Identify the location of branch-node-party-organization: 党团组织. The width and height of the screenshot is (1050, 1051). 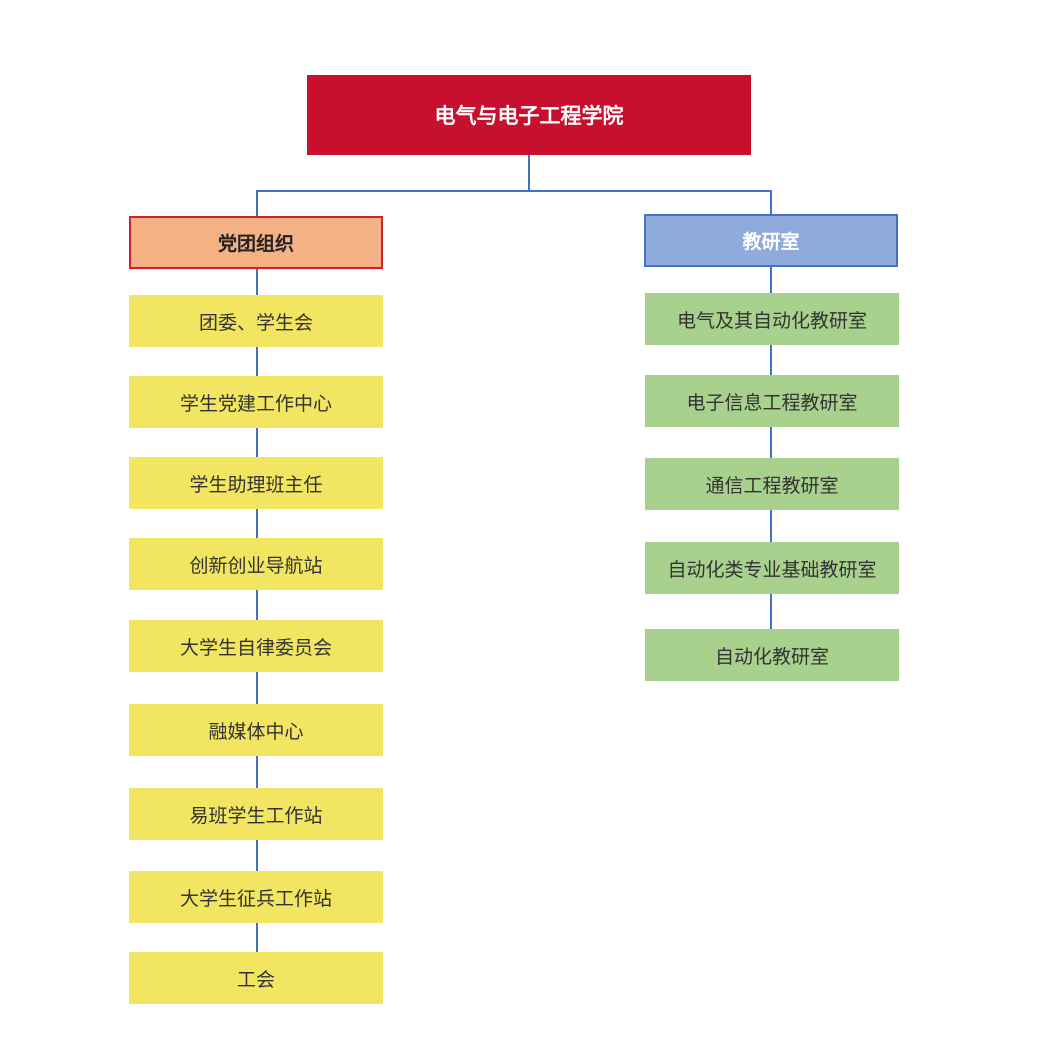
(256, 242).